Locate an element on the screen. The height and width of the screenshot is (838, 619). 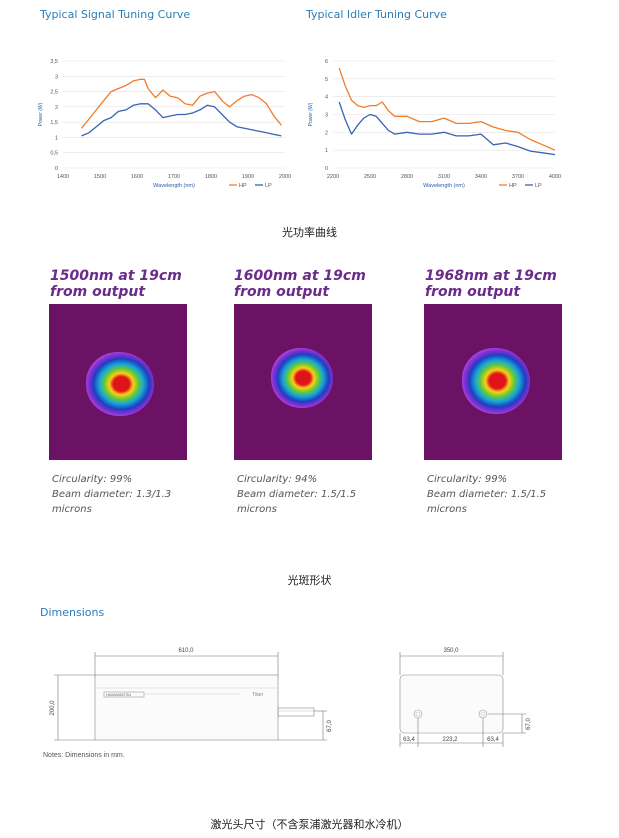
dim-center-spacing: 223,2 is located at coordinates (450, 740).